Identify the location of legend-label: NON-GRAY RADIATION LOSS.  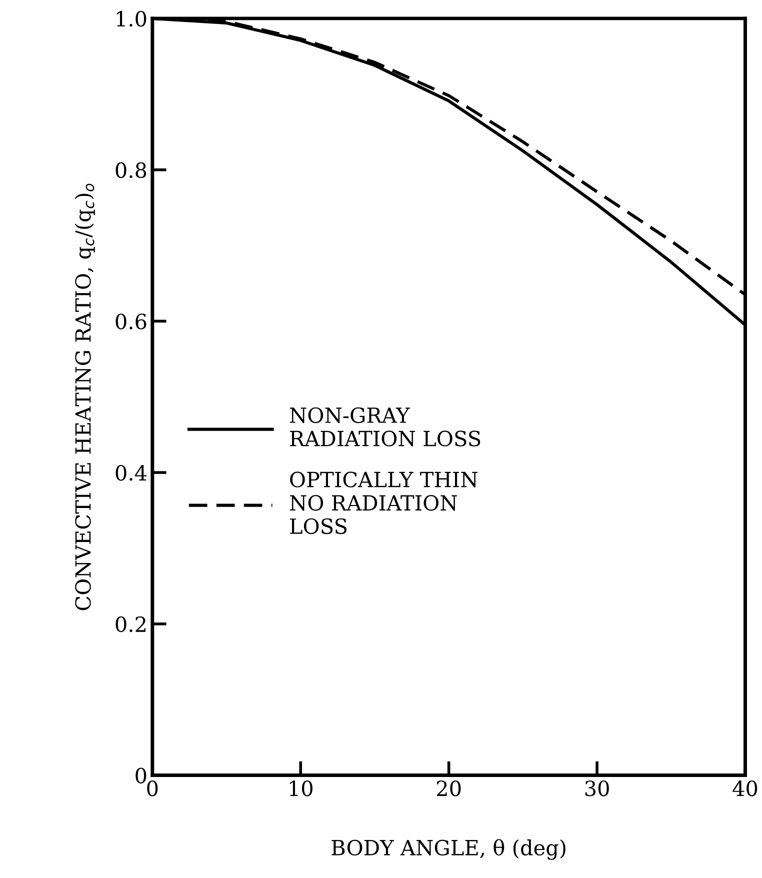
(385, 426).